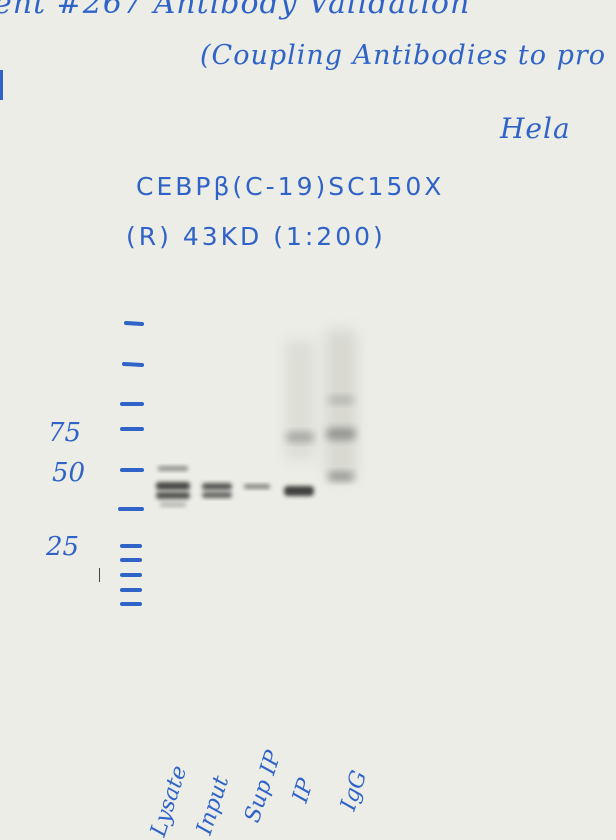 This screenshot has height=840, width=616. What do you see at coordinates (257, 486) in the screenshot?
I see `band-sup-ip` at bounding box center [257, 486].